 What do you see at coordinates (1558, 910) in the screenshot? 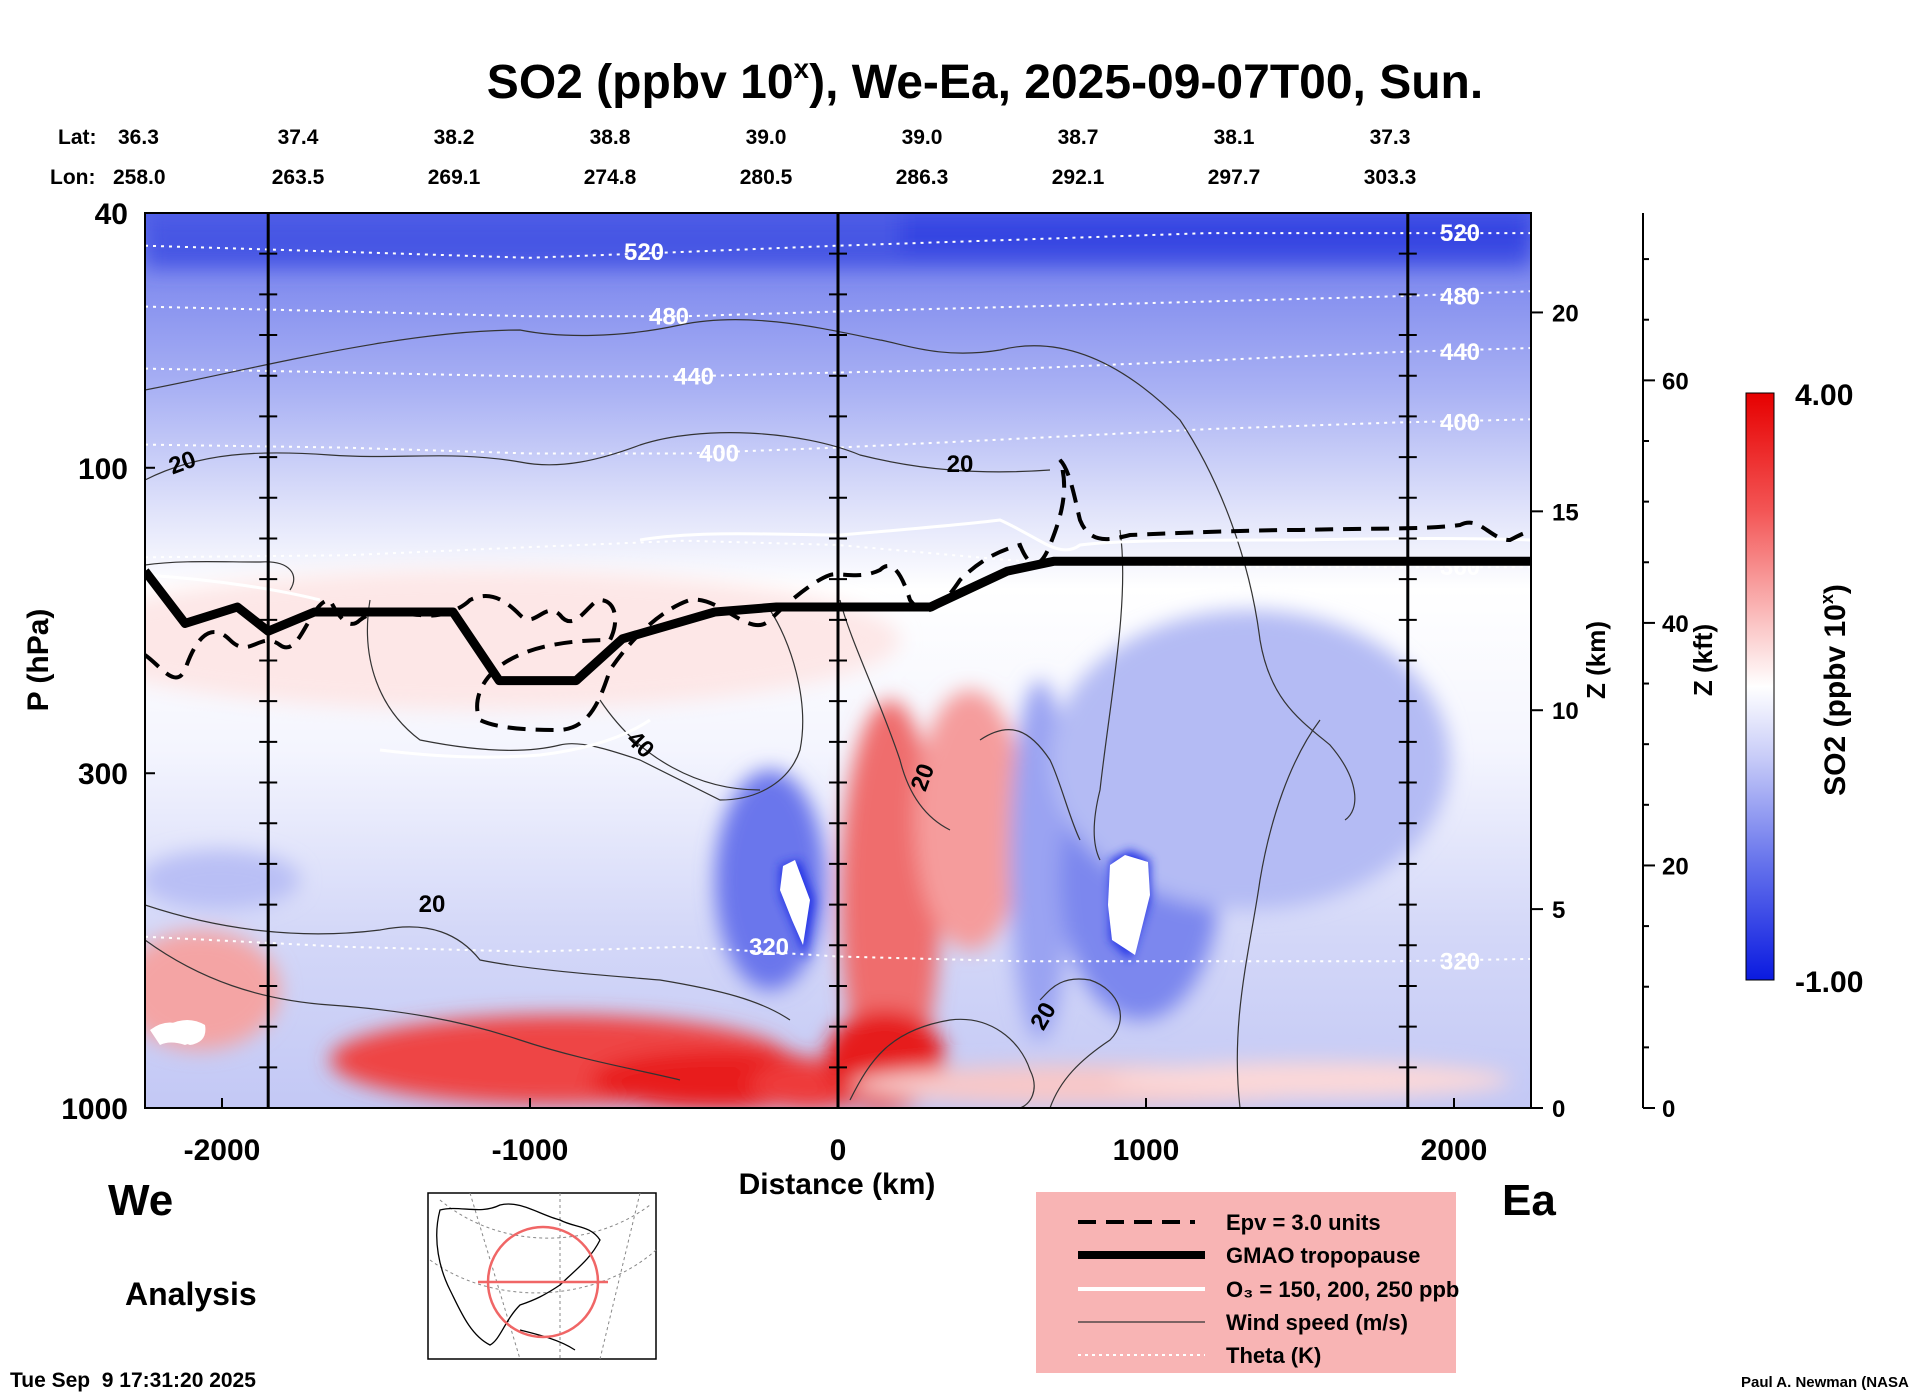
I see `z-km-tick-label: 5` at bounding box center [1558, 910].